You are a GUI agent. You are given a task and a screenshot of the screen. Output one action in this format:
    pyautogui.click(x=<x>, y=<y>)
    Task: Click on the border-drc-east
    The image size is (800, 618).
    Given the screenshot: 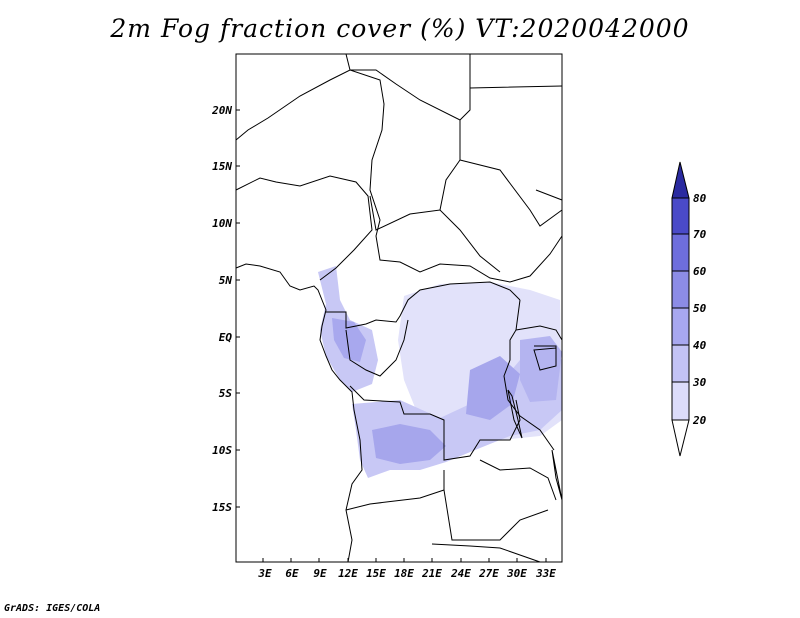 What is the action you would take?
    pyautogui.click(x=529, y=375)
    